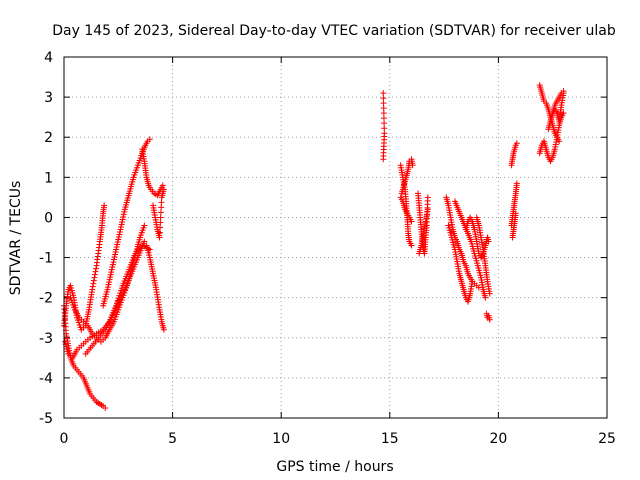 The image size is (640, 480). I want to click on y-tick-label: -5, so click(46, 419).